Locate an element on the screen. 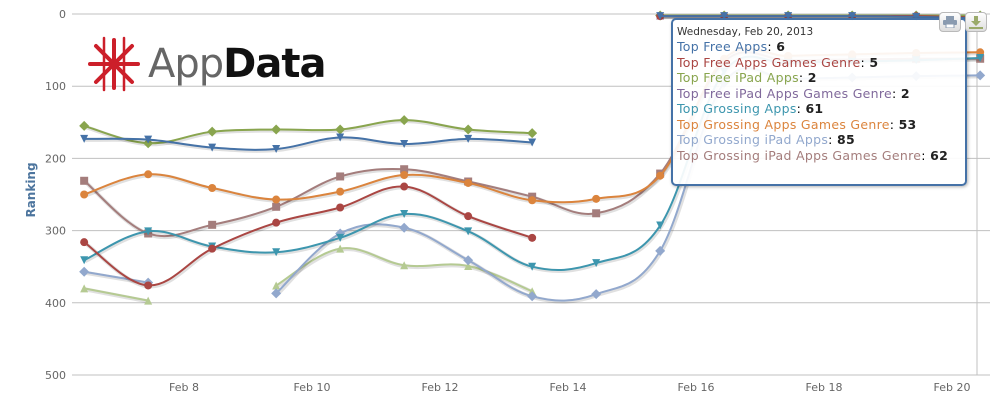  y-tick-label: 500 is located at coordinates (55, 375).